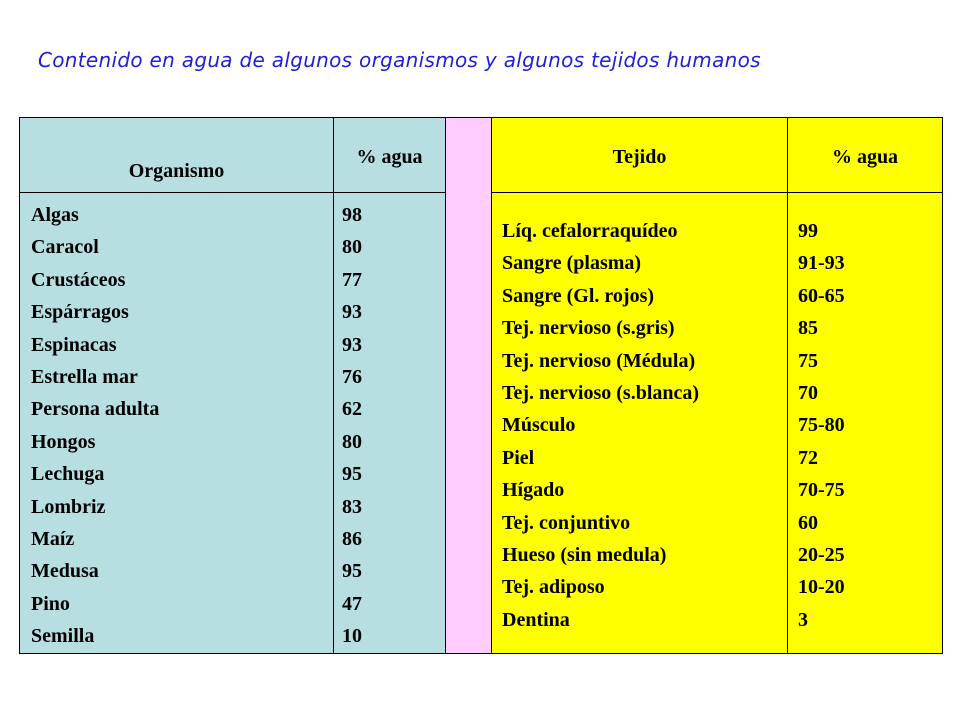  Describe the element at coordinates (572, 263) in the screenshot. I see `tissue-name: Sangre (plasma)` at that location.